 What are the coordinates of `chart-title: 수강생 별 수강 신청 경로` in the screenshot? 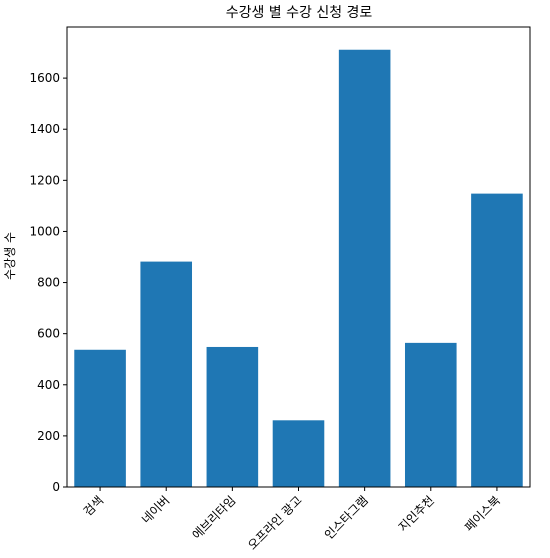 It's located at (299, 13).